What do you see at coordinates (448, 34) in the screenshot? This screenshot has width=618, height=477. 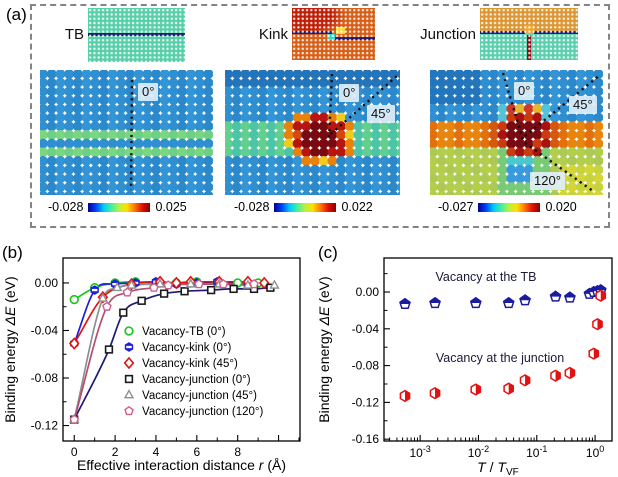 I see `junction-structure-label: Junction` at bounding box center [448, 34].